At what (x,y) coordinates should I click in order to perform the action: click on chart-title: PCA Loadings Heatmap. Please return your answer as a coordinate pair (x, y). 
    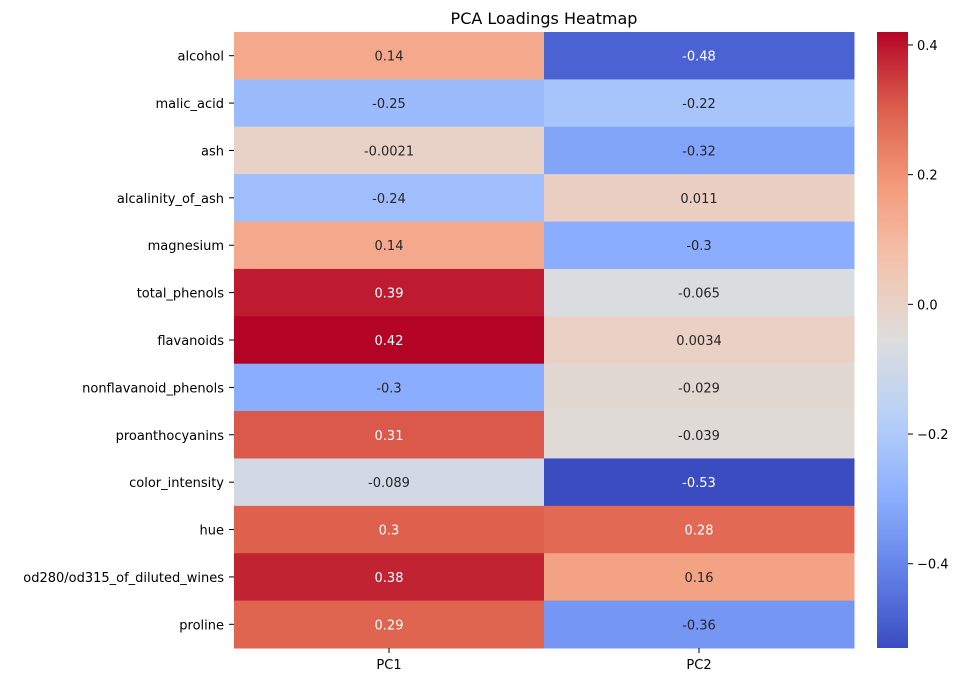
    Looking at the image, I should click on (544, 18).